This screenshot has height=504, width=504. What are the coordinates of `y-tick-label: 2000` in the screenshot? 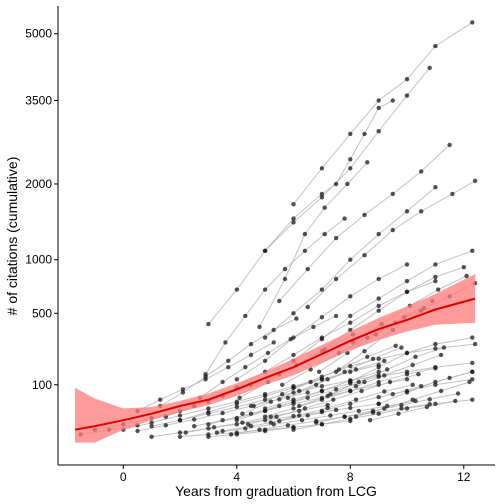 It's located at (38, 184).